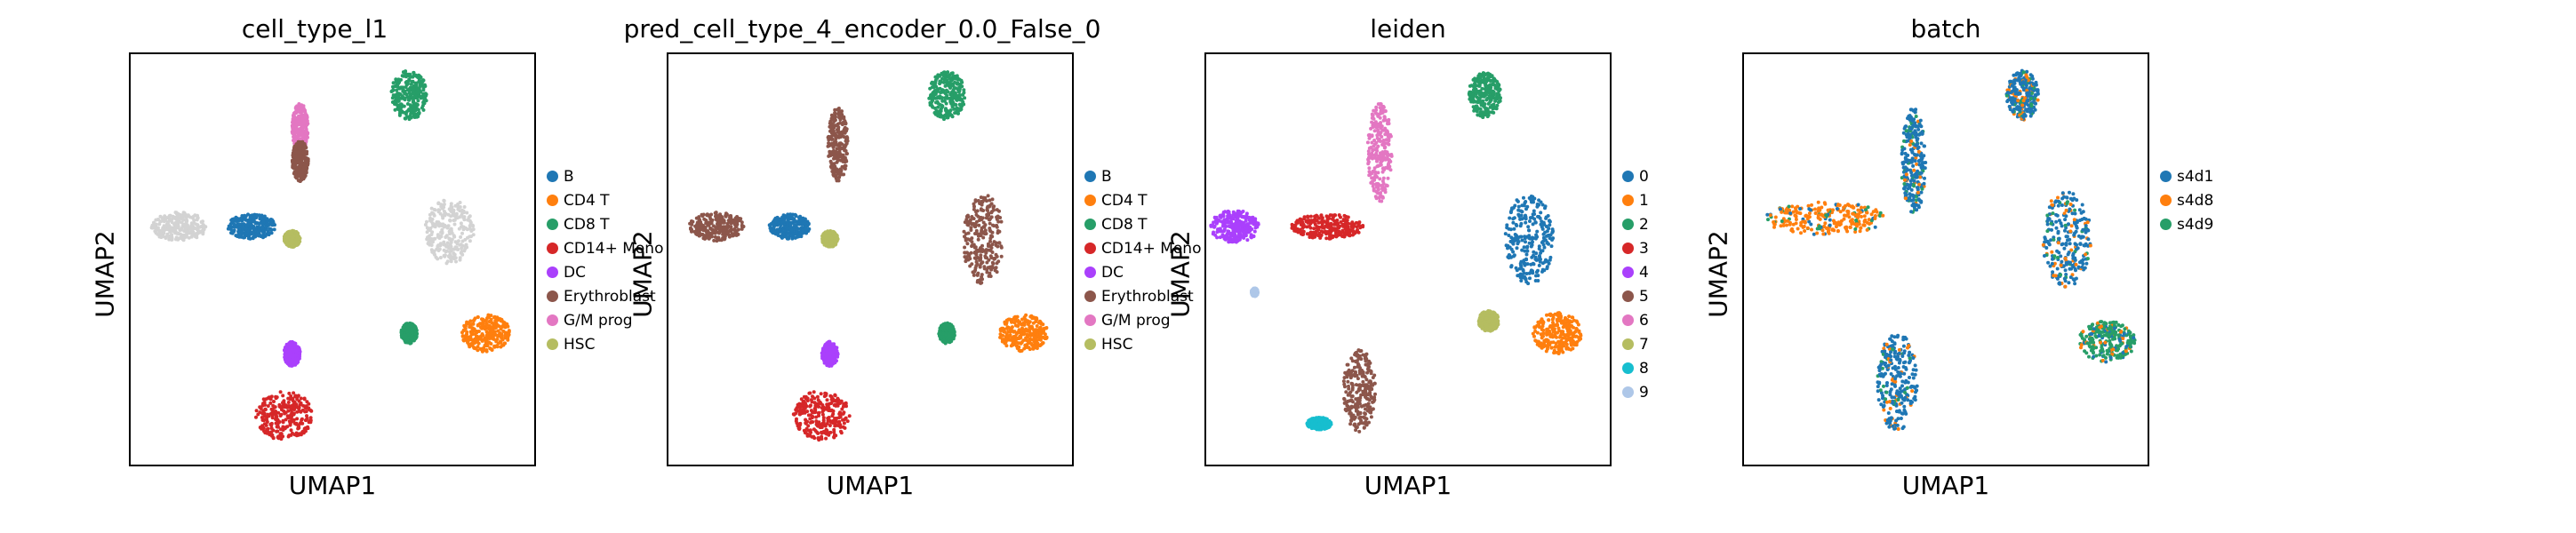  What do you see at coordinates (868, 256) in the screenshot?
I see `umap-scatter` at bounding box center [868, 256].